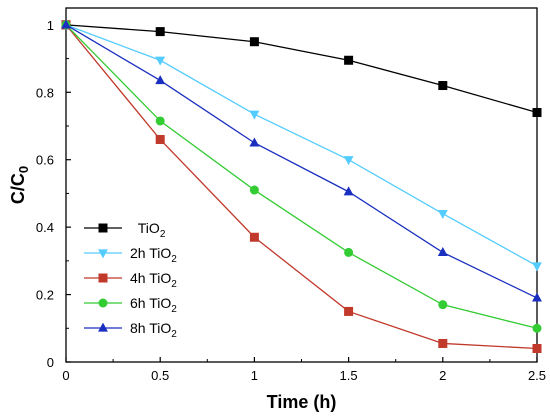 This screenshot has height=417, width=550. What do you see at coordinates (349, 375) in the screenshot?
I see `x-tick-label: 1.5` at bounding box center [349, 375].